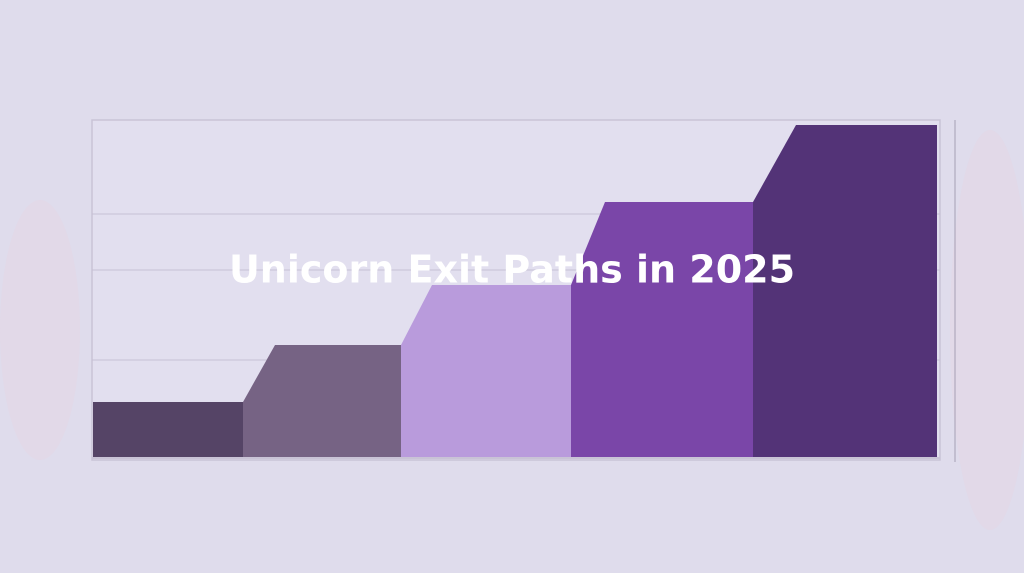 The image size is (1024, 573). I want to click on title: Unicorn Exit Paths in 2025, so click(512, 270).